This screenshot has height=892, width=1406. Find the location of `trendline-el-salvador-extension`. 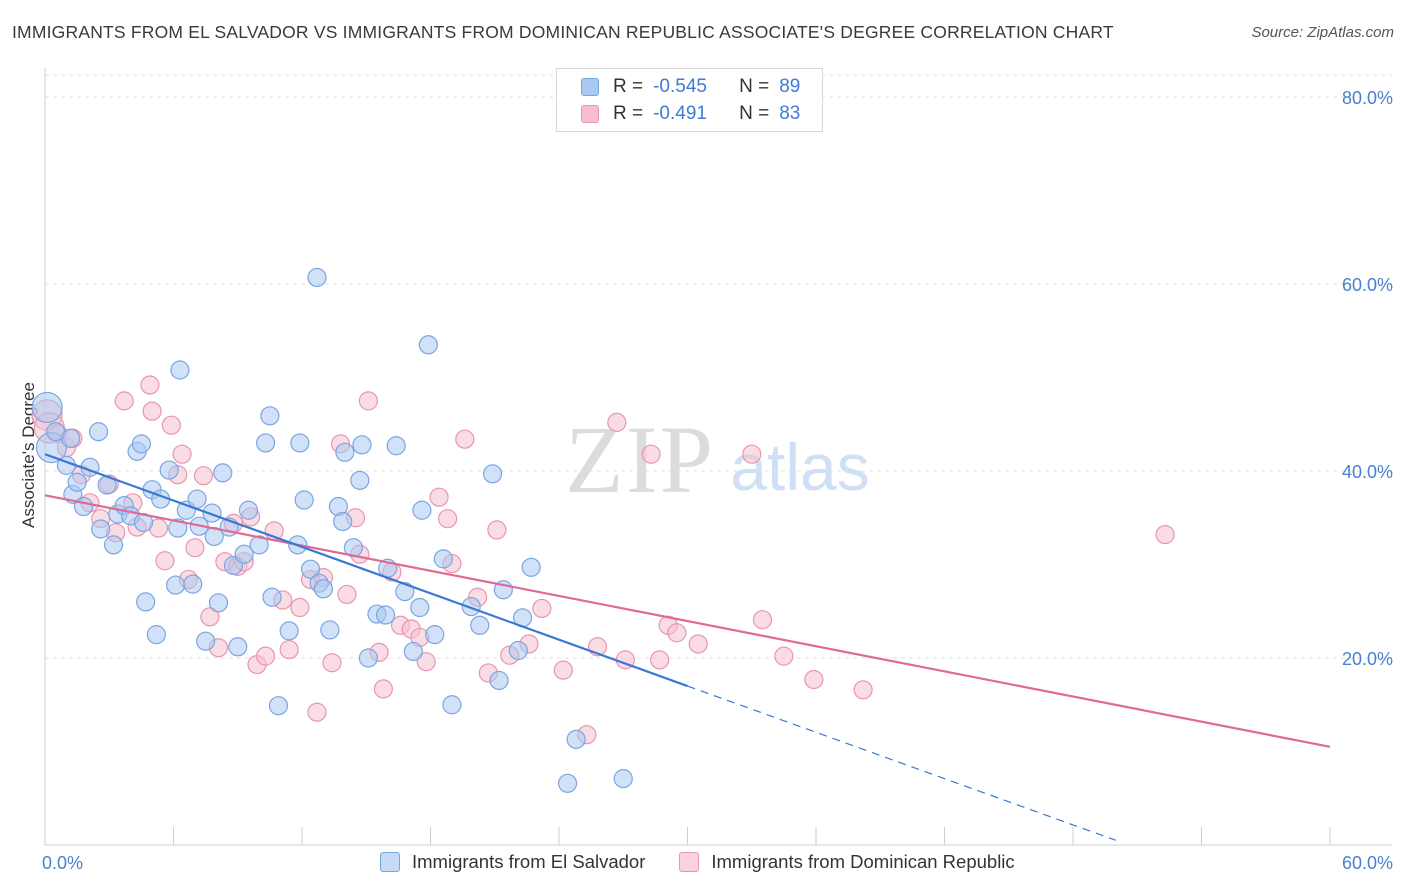

trendline-el-salvador-extension is located at coordinates (902, 763).